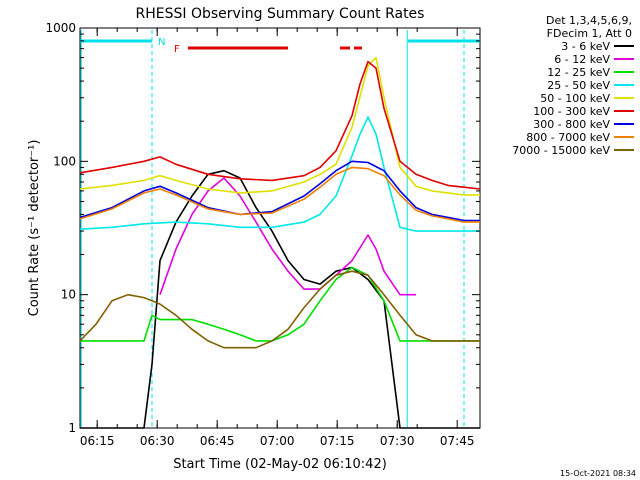 This screenshot has width=640, height=480. I want to click on y-tick-label: 100, so click(64, 161).